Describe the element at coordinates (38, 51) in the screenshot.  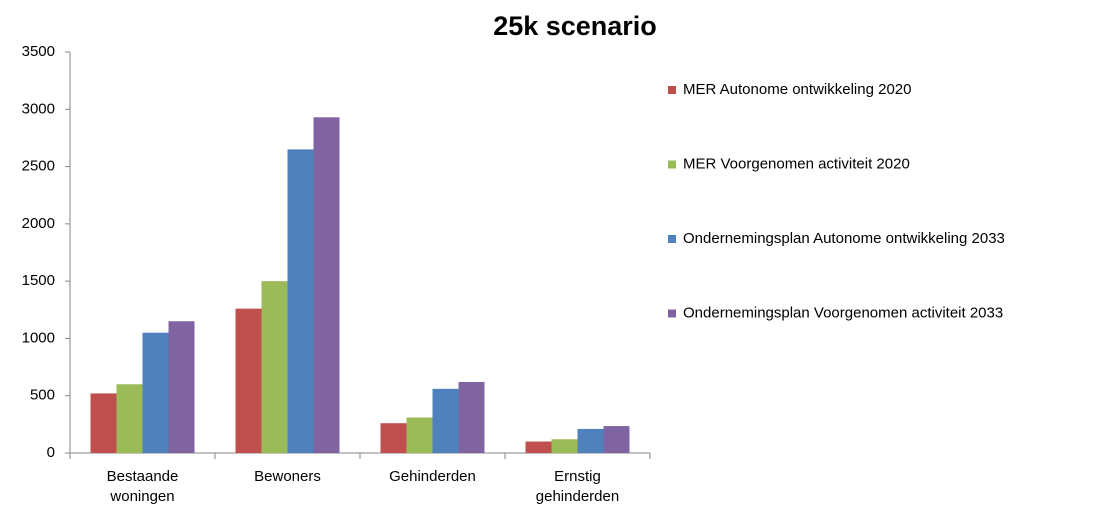
I see `y-tick-label: 3500` at that location.